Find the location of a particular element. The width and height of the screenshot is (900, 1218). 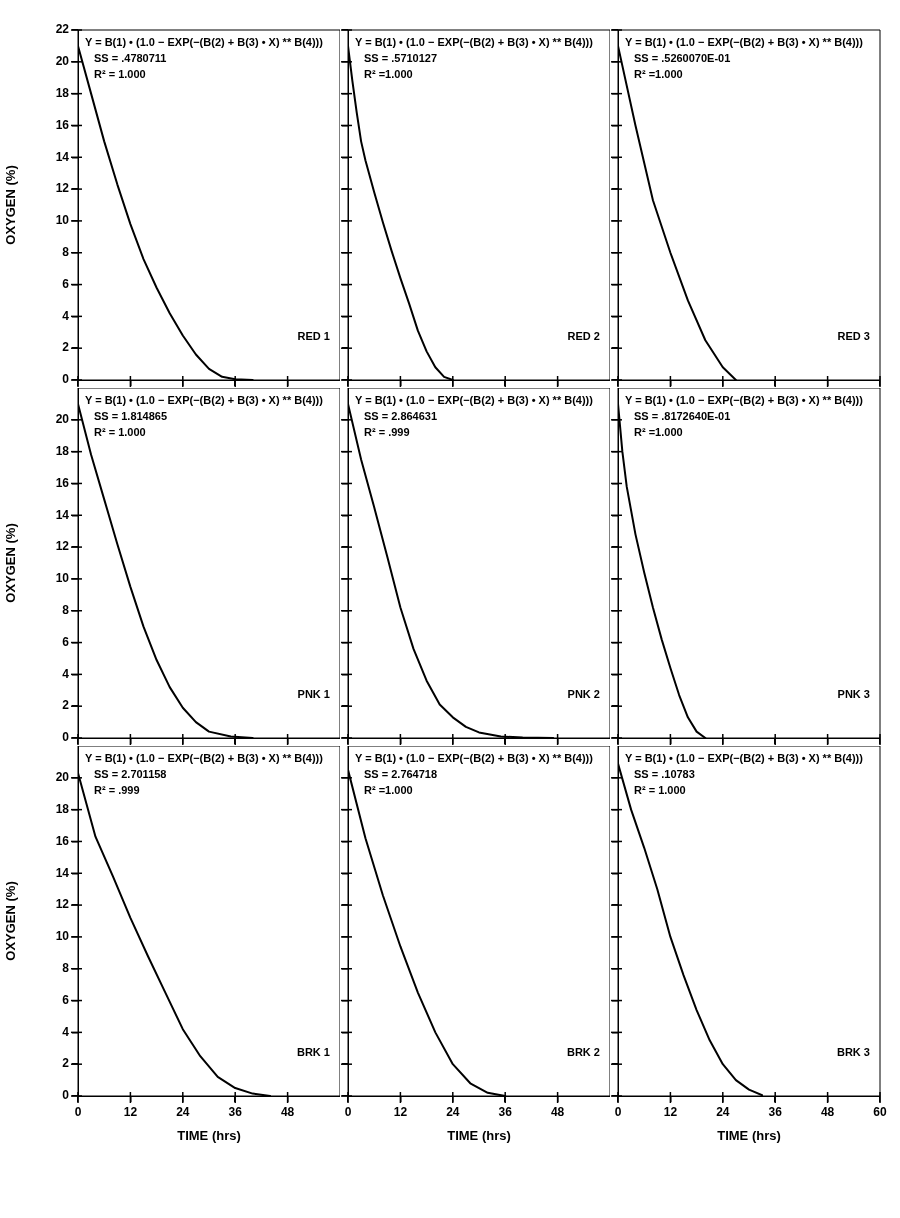

annotation: SS = .5710127 is located at coordinates (401, 58).